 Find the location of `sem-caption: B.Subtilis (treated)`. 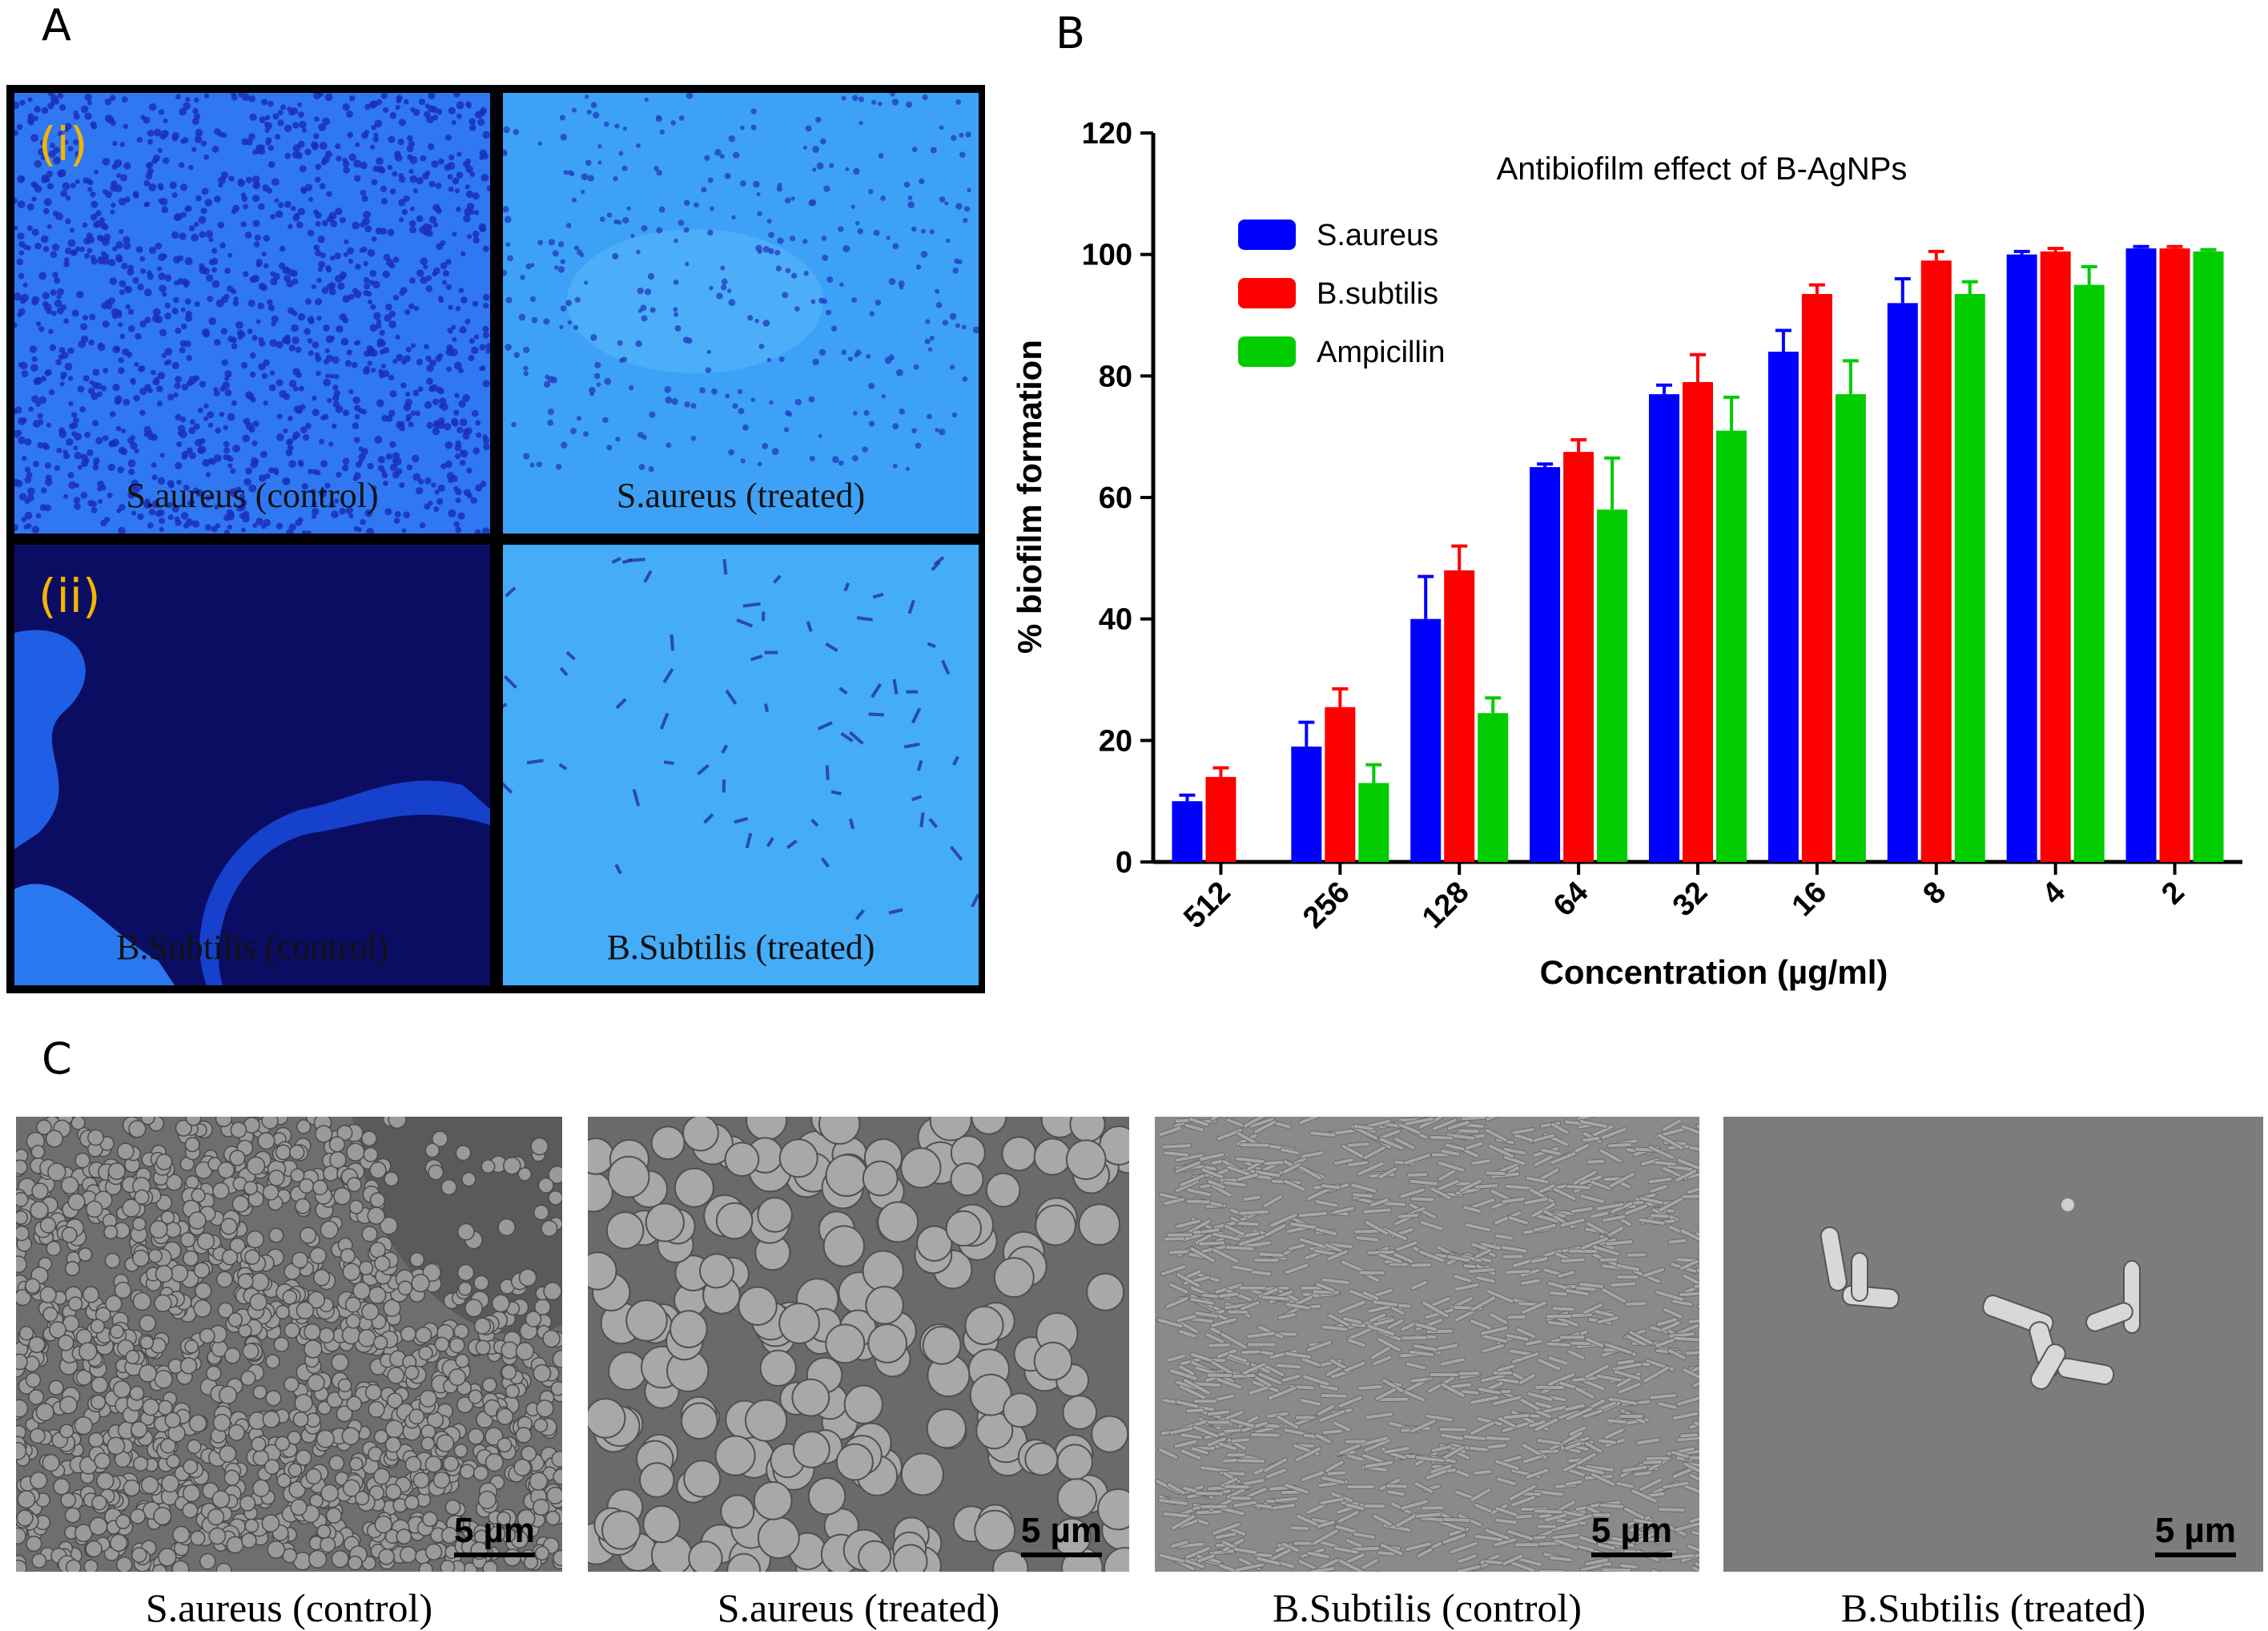

sem-caption: B.Subtilis (treated) is located at coordinates (1993, 1608).